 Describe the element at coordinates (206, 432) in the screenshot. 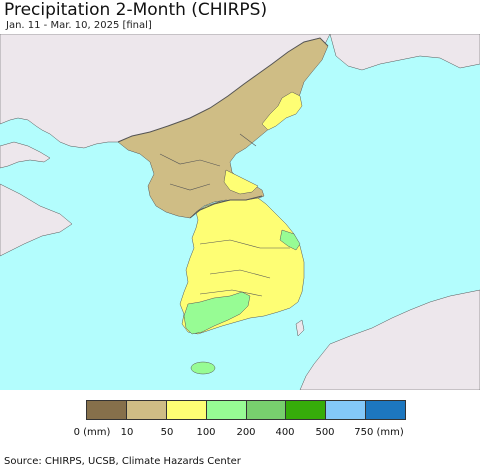

I see `legend-label-100: 100` at that location.